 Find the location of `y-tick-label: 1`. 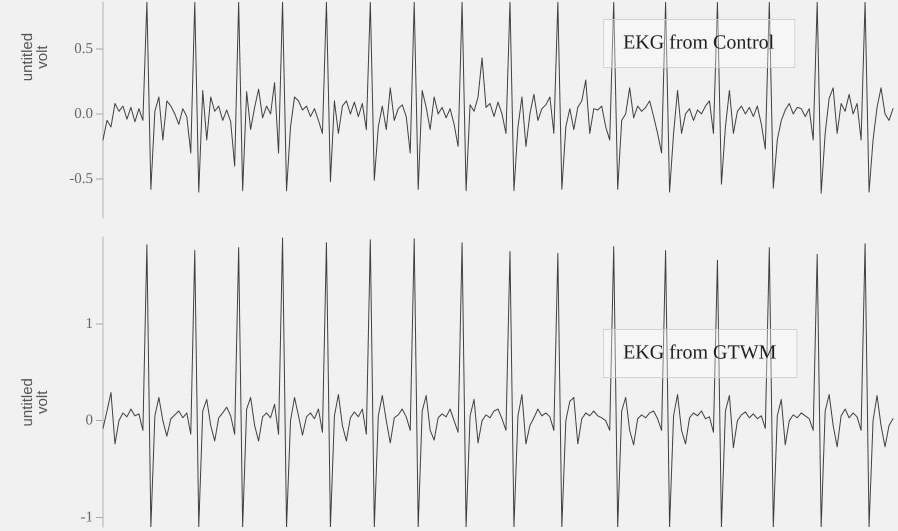

y-tick-label: 1 is located at coordinates (89, 324).